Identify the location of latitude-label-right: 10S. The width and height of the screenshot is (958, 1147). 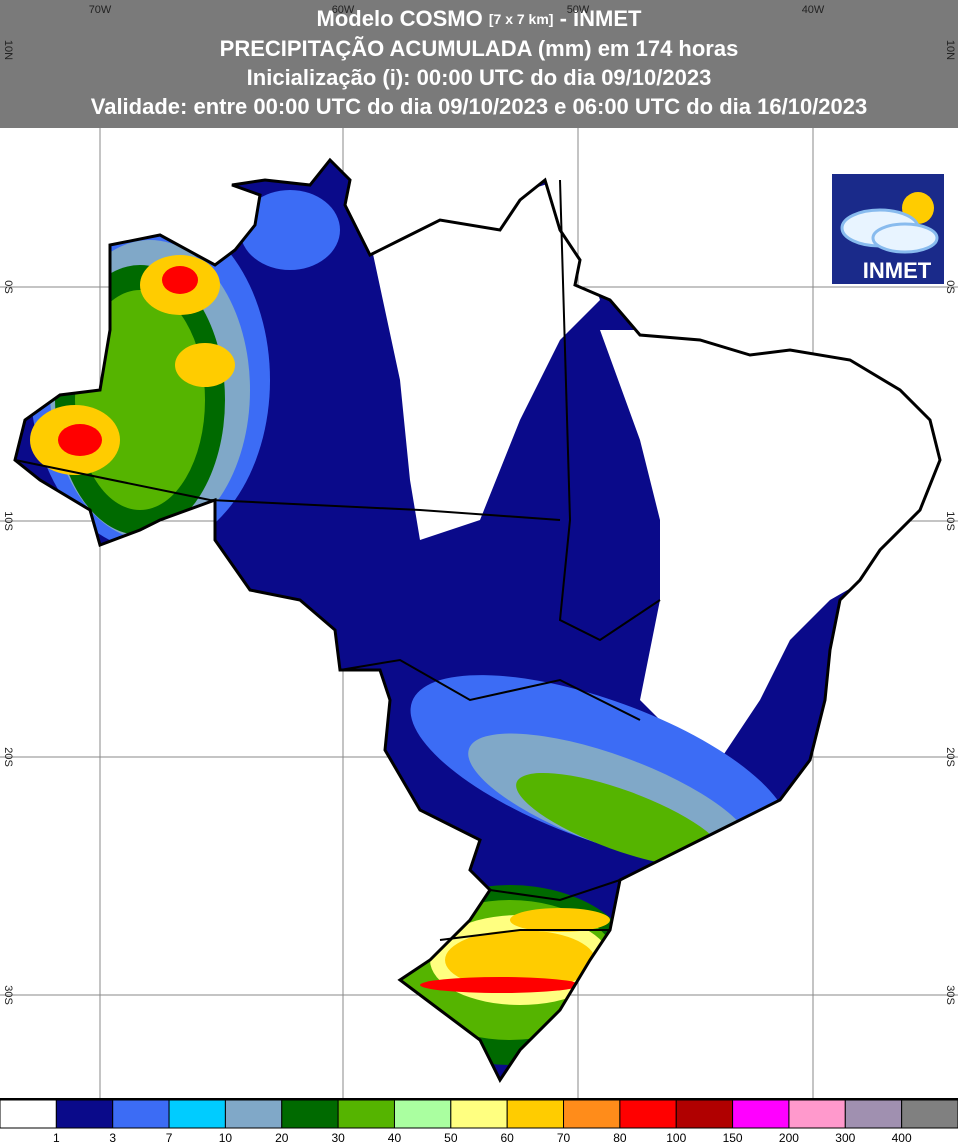
(950, 521).